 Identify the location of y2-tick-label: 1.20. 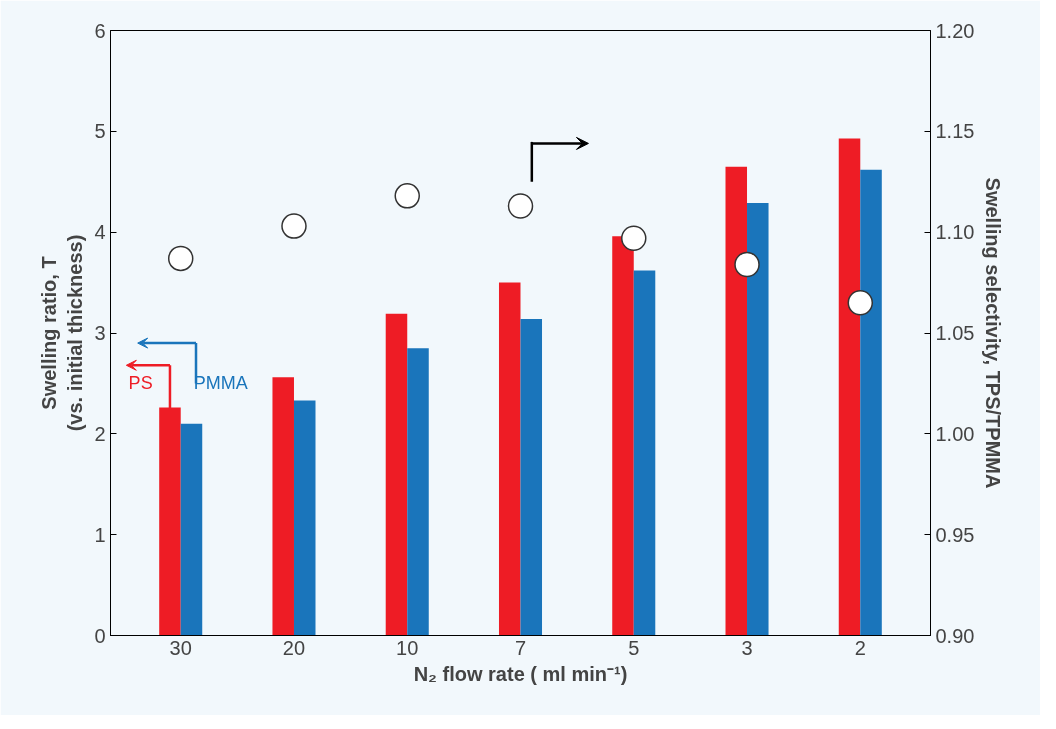
(955, 30).